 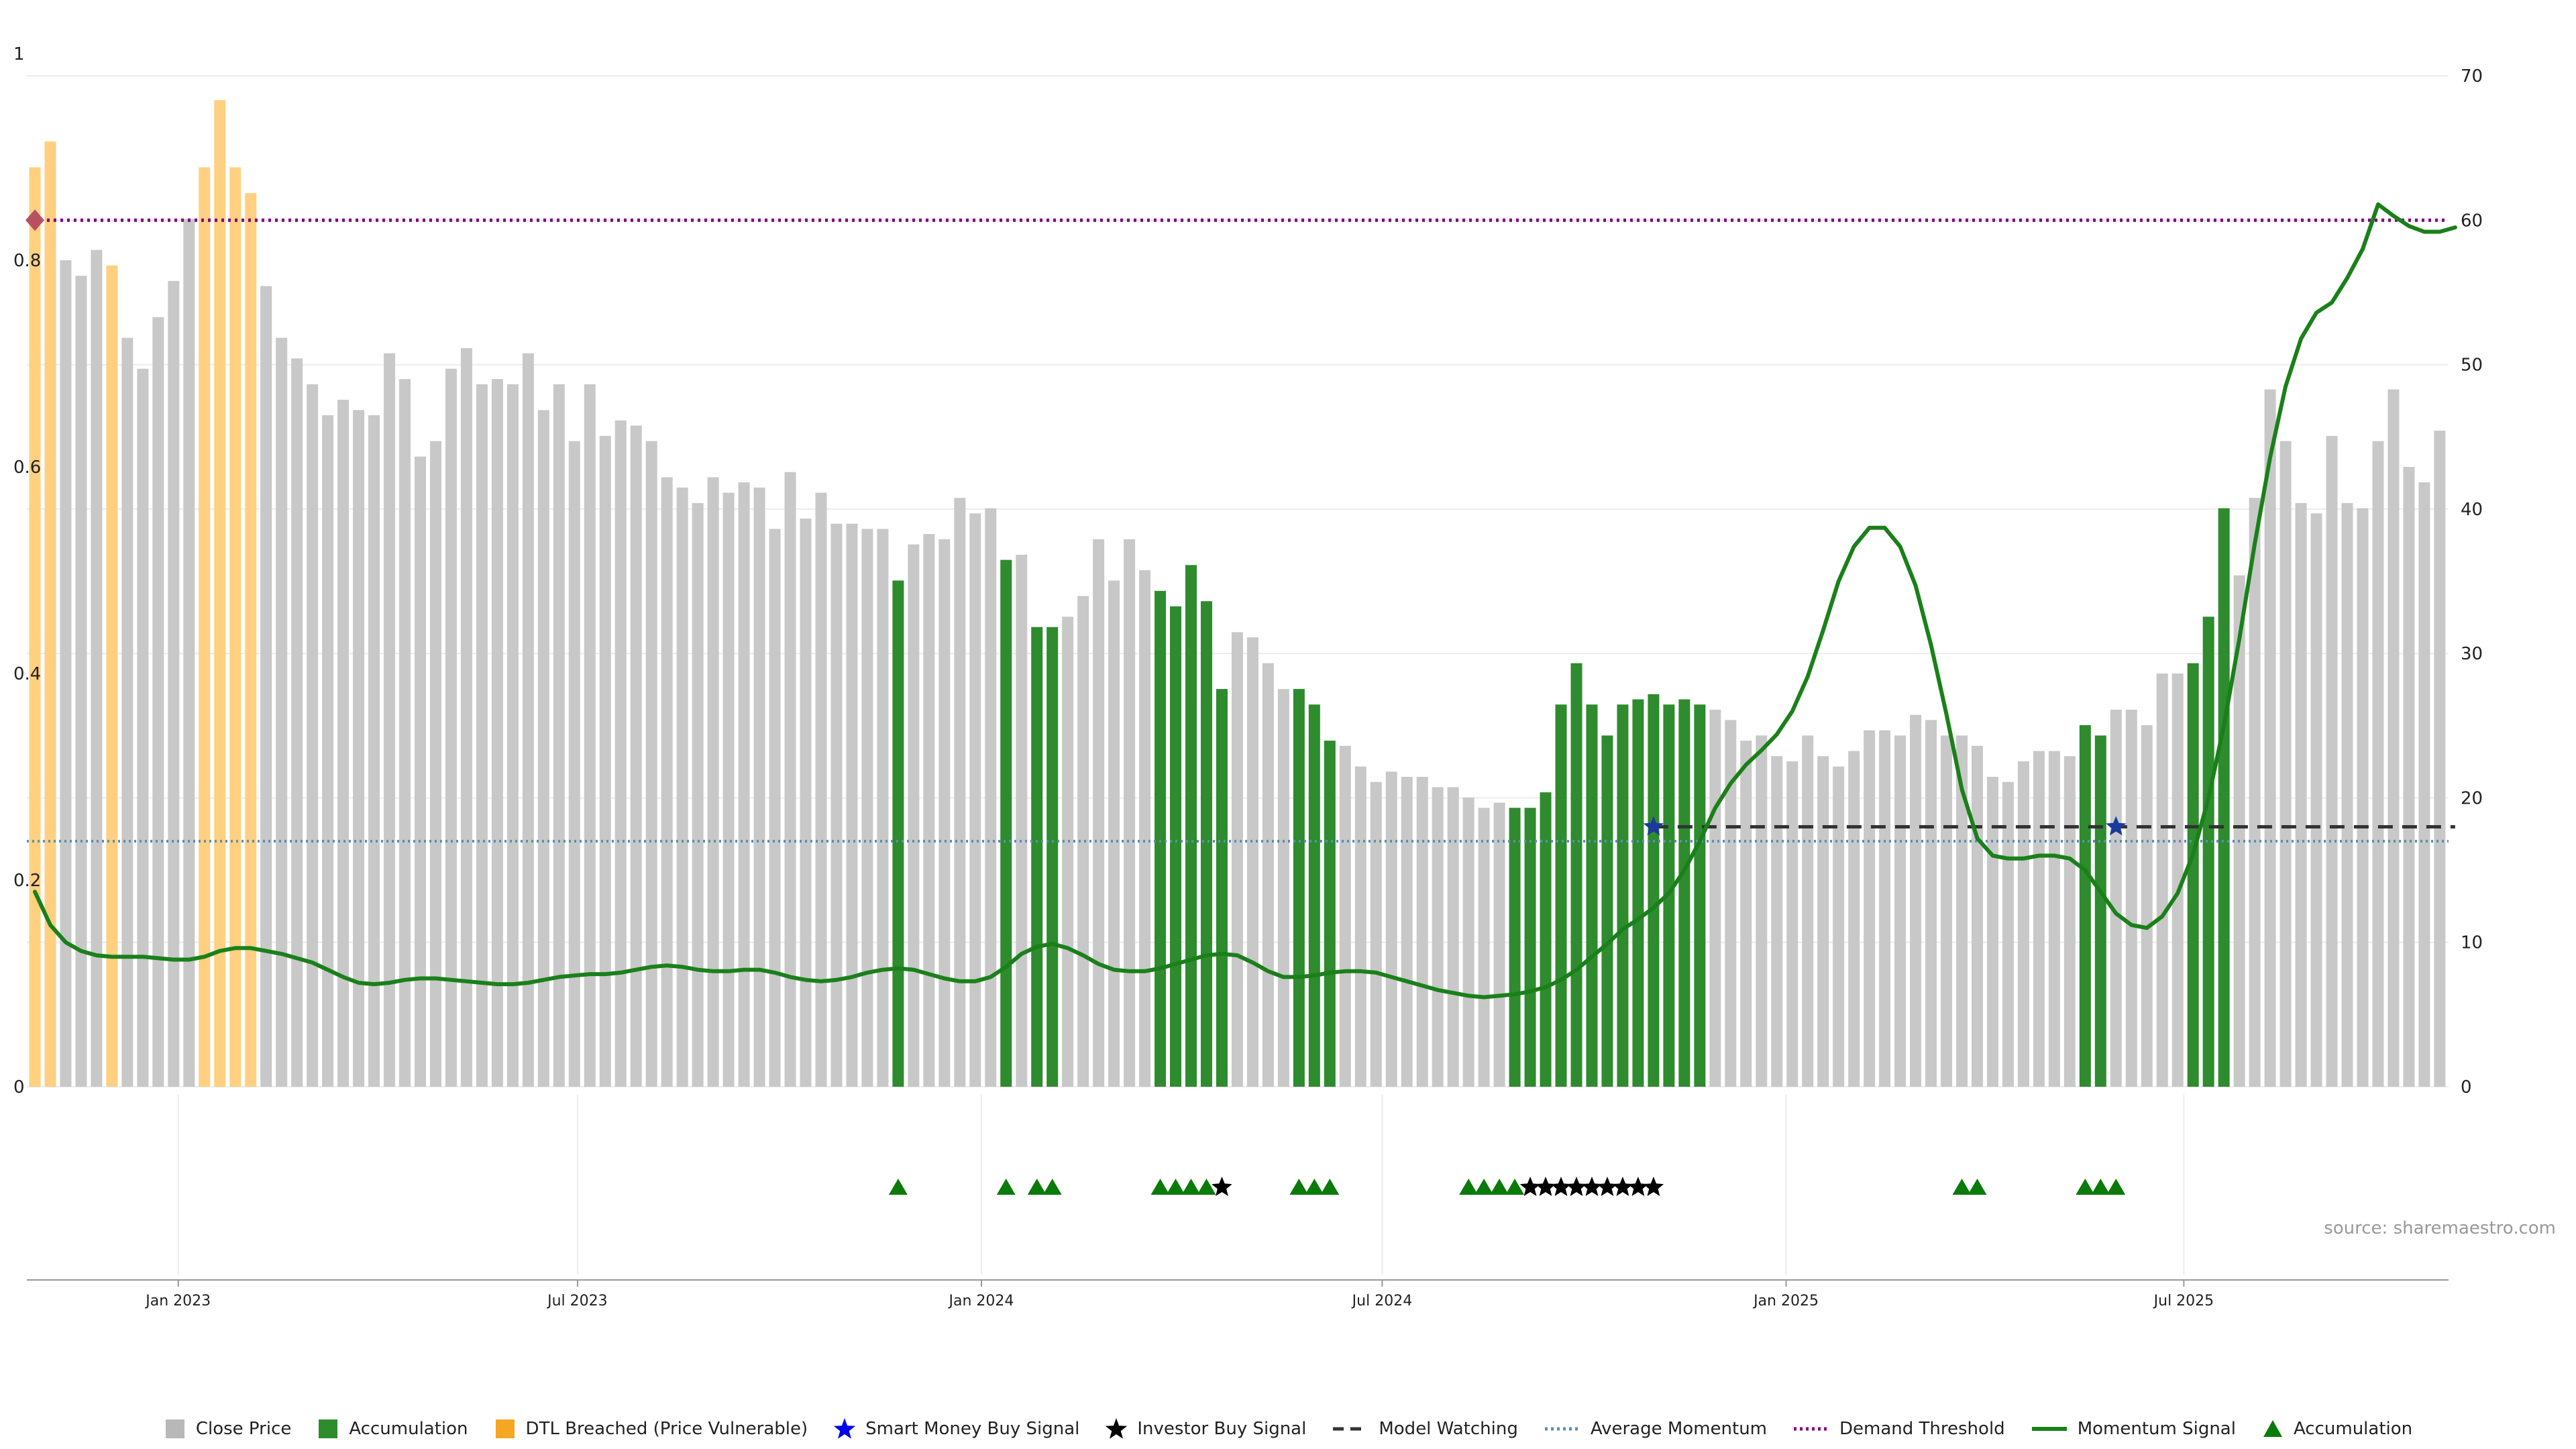 I want to click on legend-label: Model Watching, so click(x=1448, y=1429).